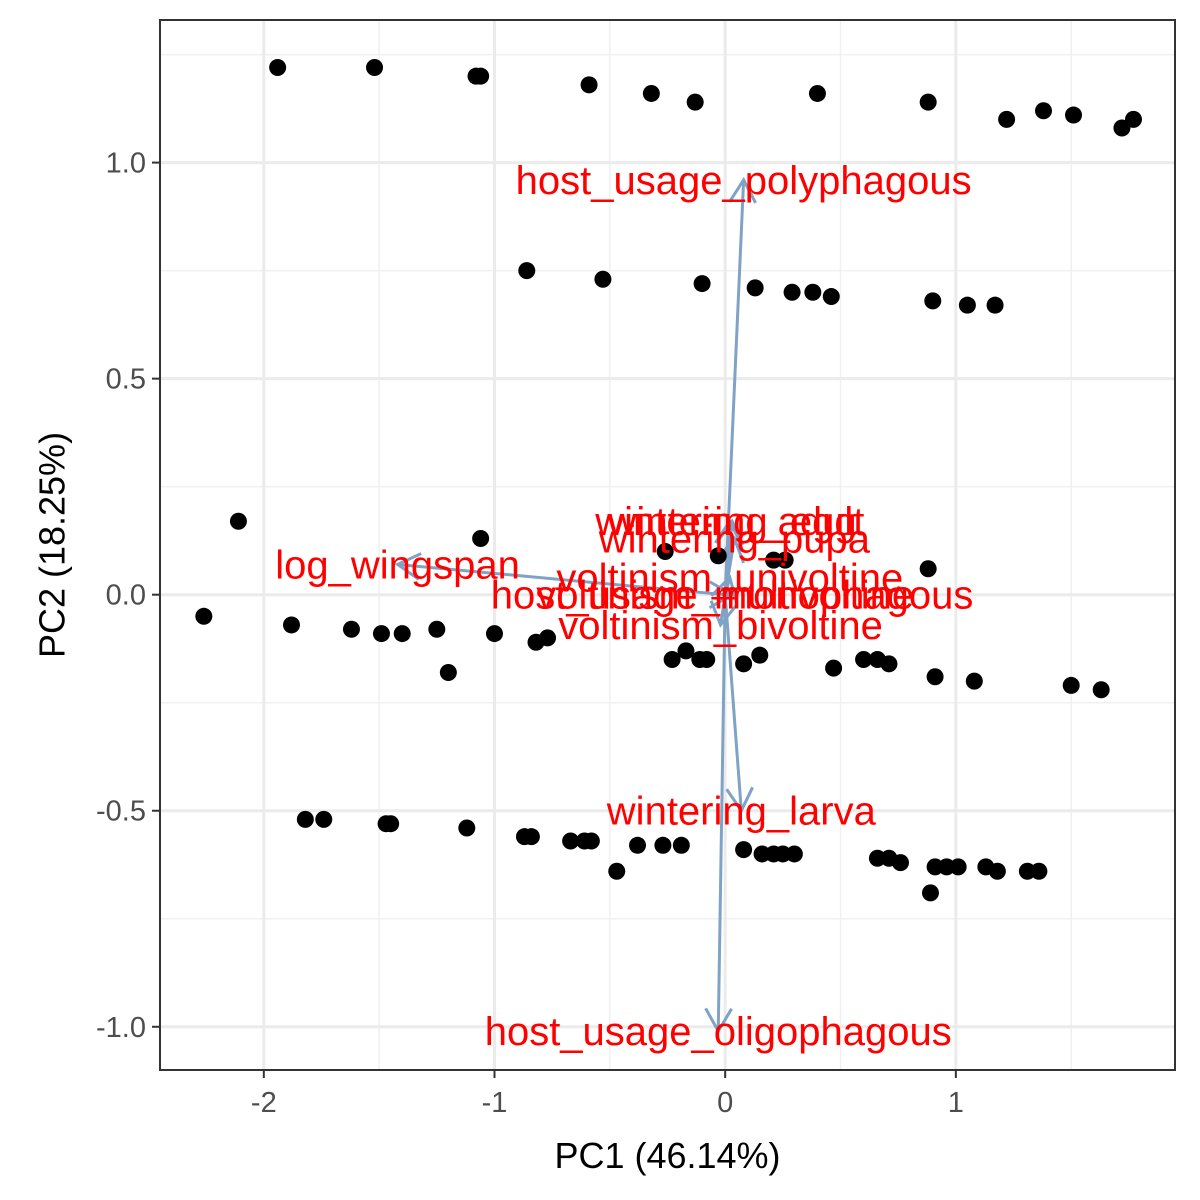  Describe the element at coordinates (126, 164) in the screenshot. I see `y-tick-label: 1.0` at that location.